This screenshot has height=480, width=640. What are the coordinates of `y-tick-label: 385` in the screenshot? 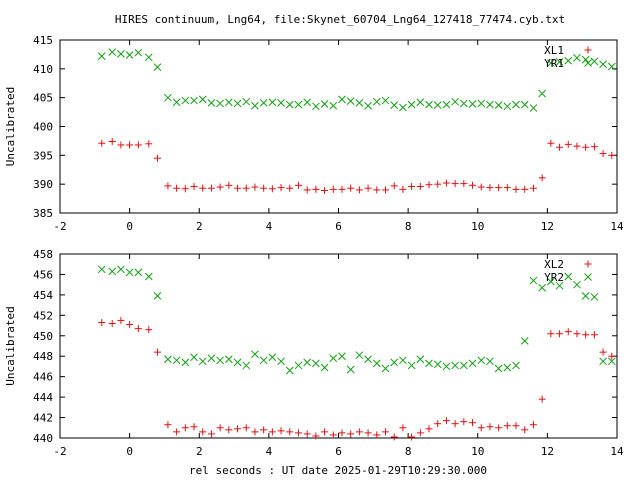 It's located at (43, 213).